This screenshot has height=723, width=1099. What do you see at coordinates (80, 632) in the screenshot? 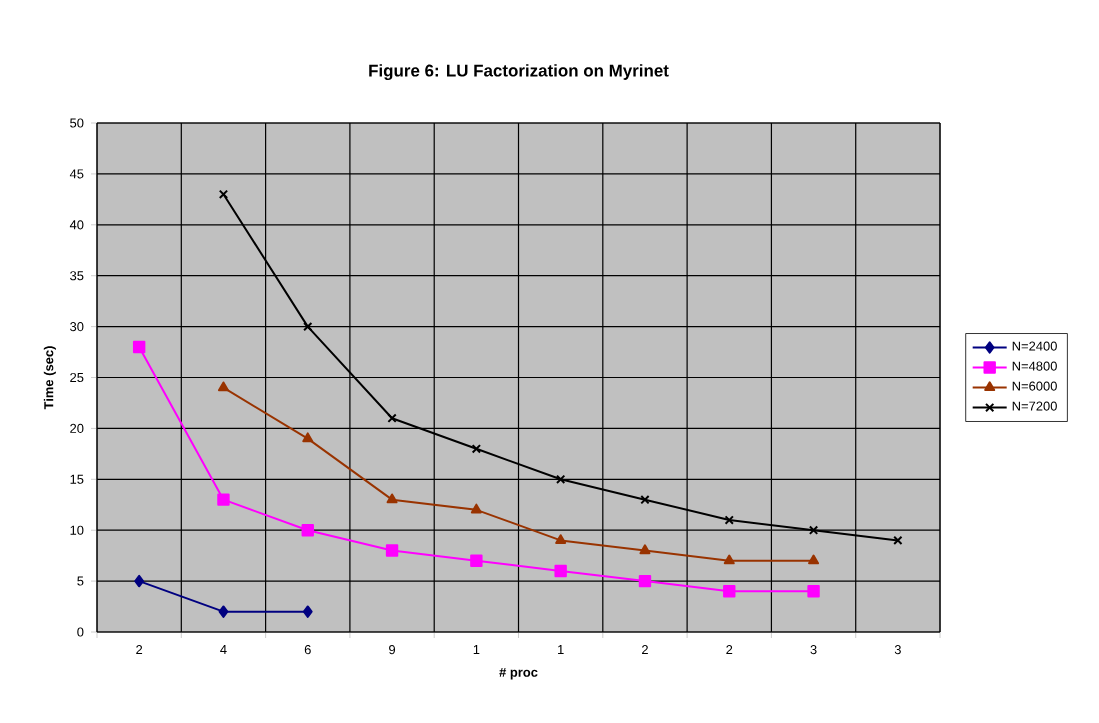
I see `y-tick-label: 0` at bounding box center [80, 632].